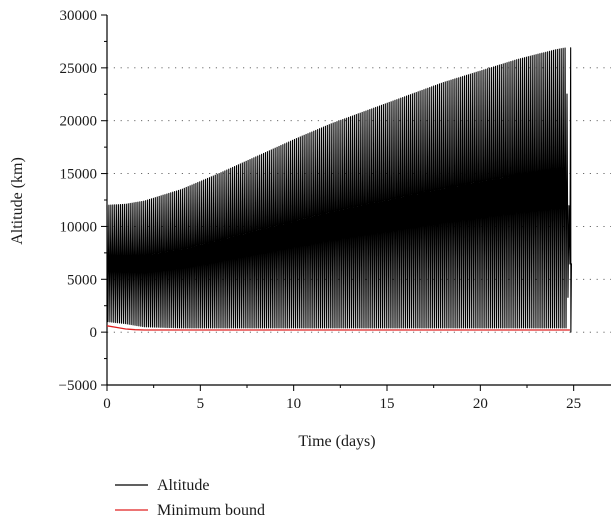 Image resolution: width=611 pixels, height=527 pixels. What do you see at coordinates (336, 441) in the screenshot?
I see `x-axis-title: Time (days)` at bounding box center [336, 441].